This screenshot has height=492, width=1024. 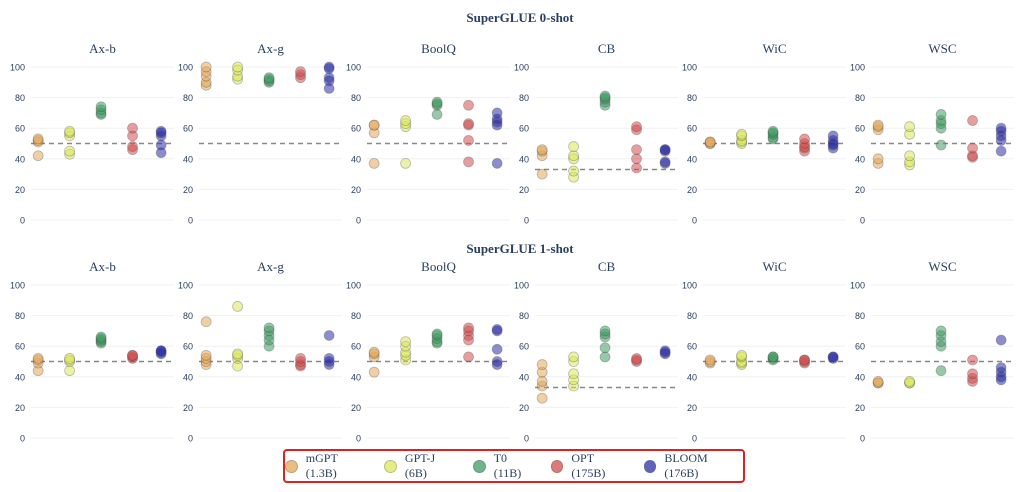 What do you see at coordinates (932, 133) in the screenshot?
I see `panel-0shot-wsc: WSC 0 20 40 60 80 100` at bounding box center [932, 133].